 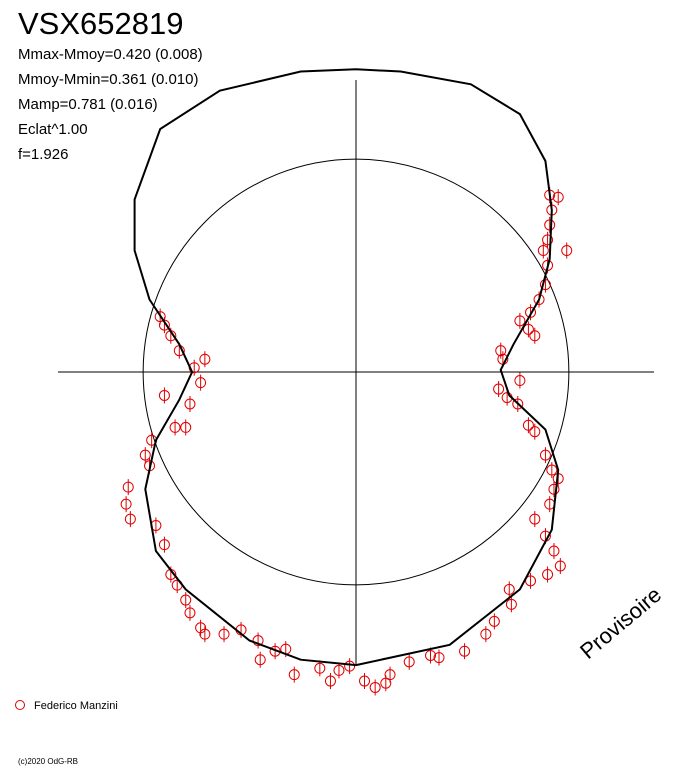 I want to click on stat-line: Mmax-Mmoy=0.420 (0.008), so click(x=110, y=54).